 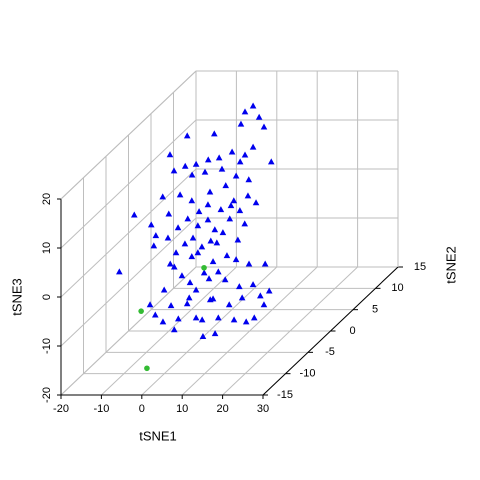 What do you see at coordinates (47, 248) in the screenshot?
I see `z-tick-label: 10` at bounding box center [47, 248].